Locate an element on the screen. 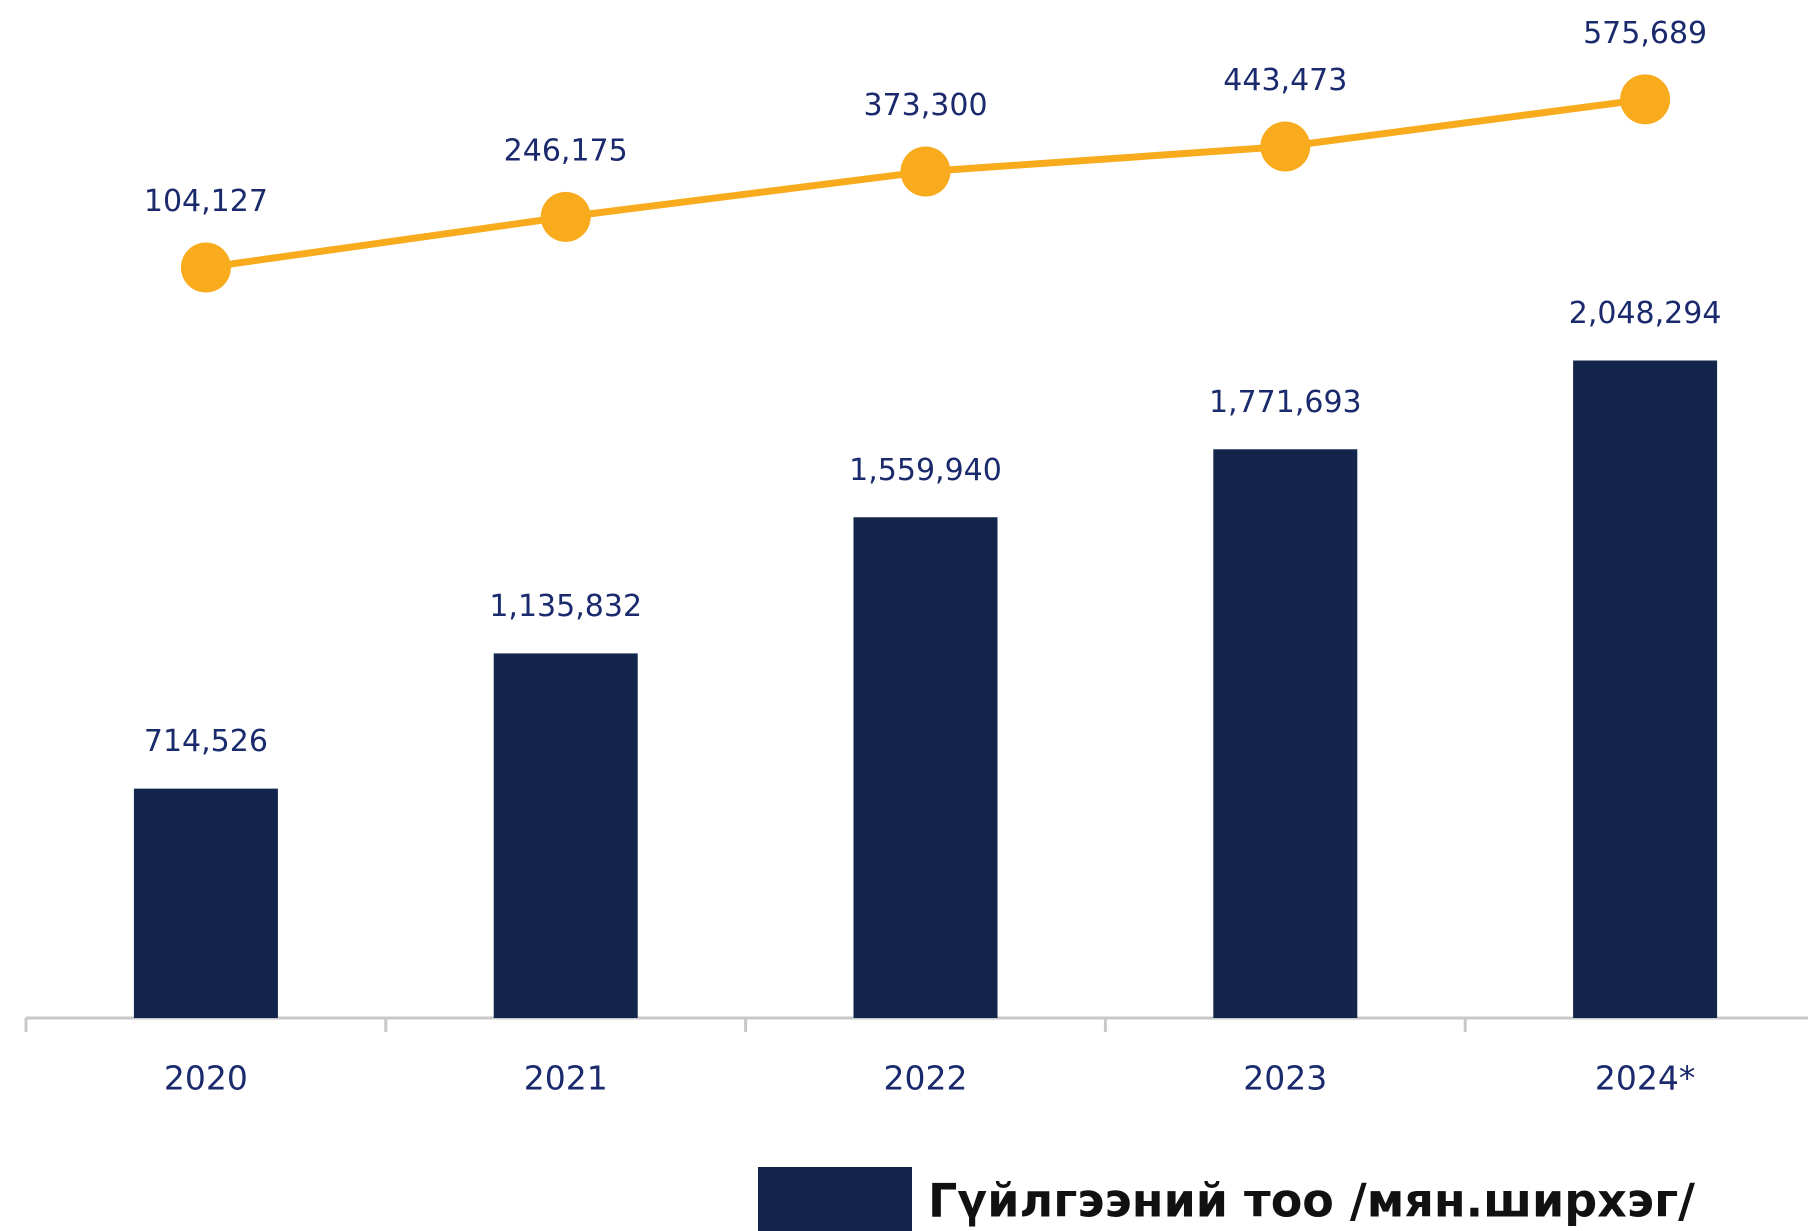 The image size is (1808, 1231). data-label: 443,473 is located at coordinates (1285, 80).